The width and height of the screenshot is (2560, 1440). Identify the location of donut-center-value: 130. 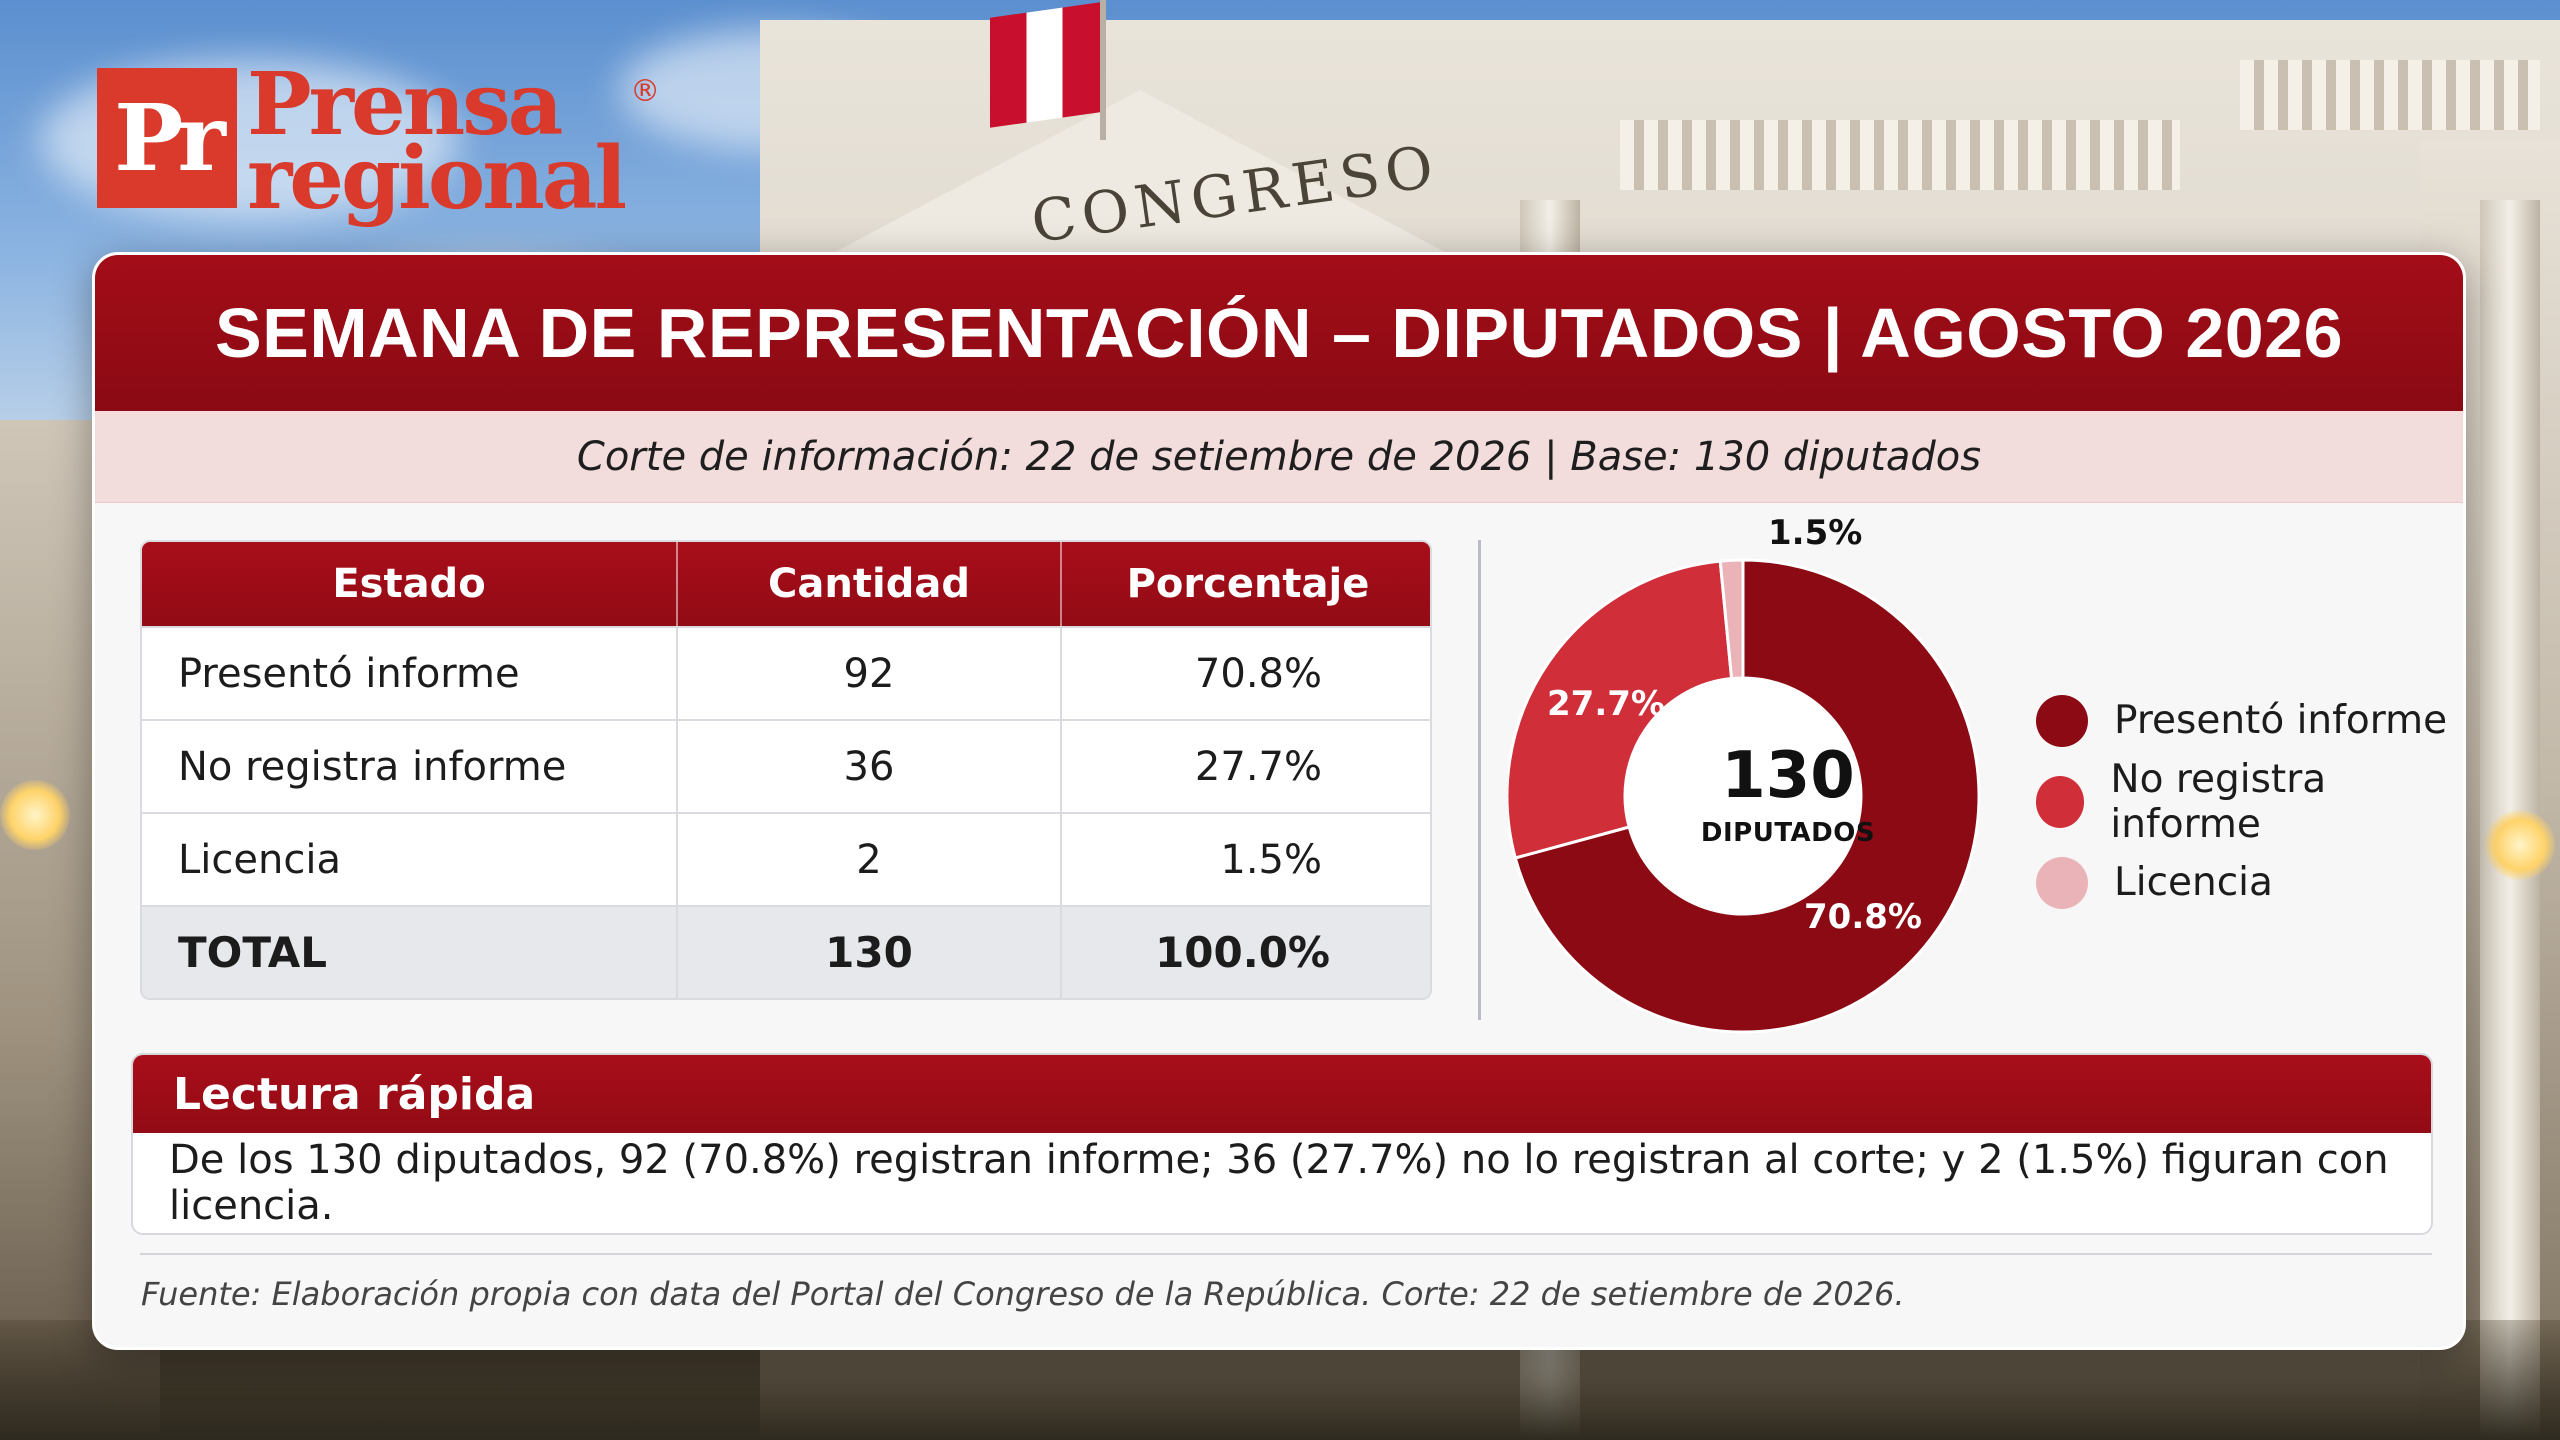
(1788, 776).